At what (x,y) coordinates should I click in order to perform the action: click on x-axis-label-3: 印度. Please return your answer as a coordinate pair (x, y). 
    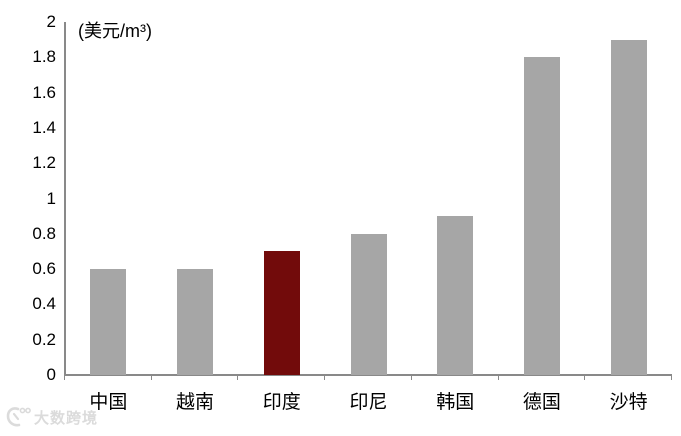
    Looking at the image, I should click on (281, 402).